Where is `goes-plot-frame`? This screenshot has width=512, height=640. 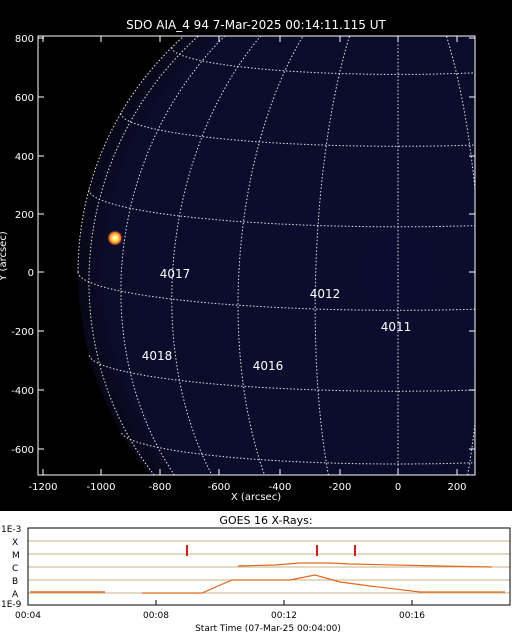 goes-plot-frame is located at coordinates (269, 566).